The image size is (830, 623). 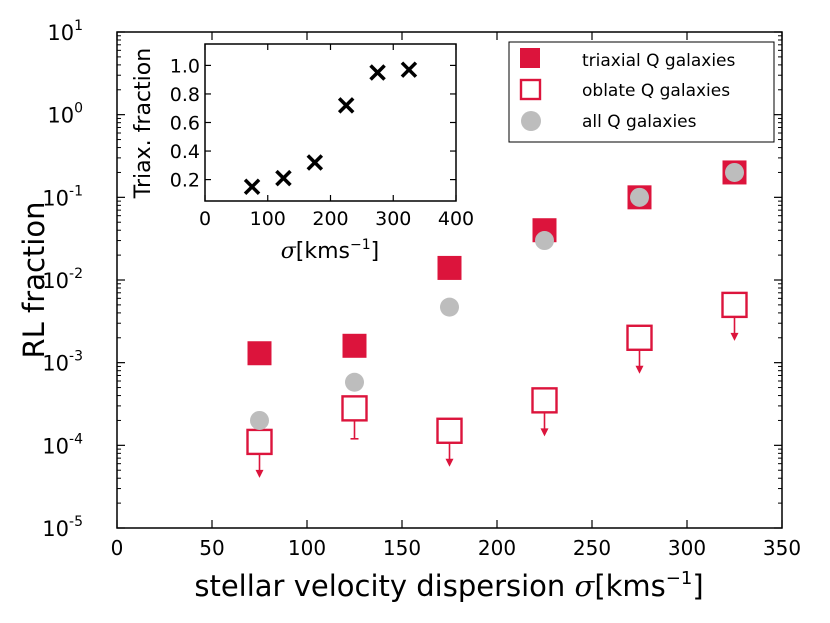 I want to click on main-x-tick-label: 250, so click(x=592, y=548).